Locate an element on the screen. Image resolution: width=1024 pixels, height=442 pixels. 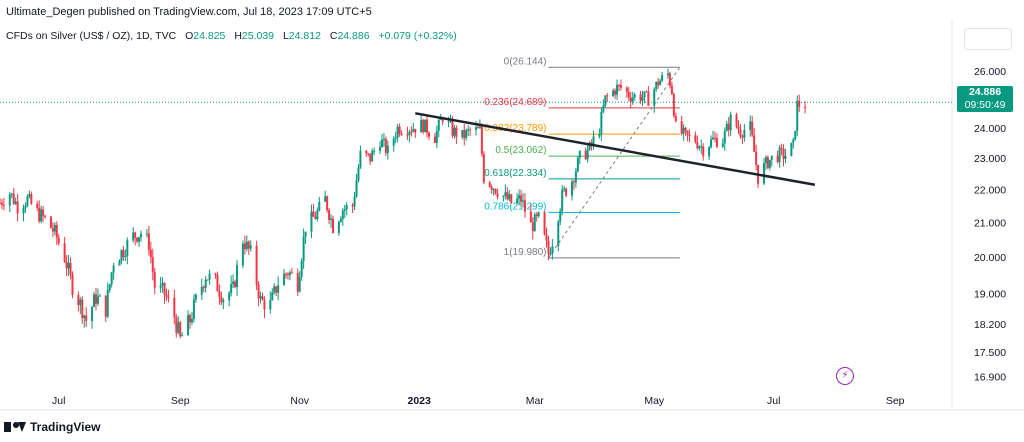
lightning-icon: ⚡ is located at coordinates (845, 376).